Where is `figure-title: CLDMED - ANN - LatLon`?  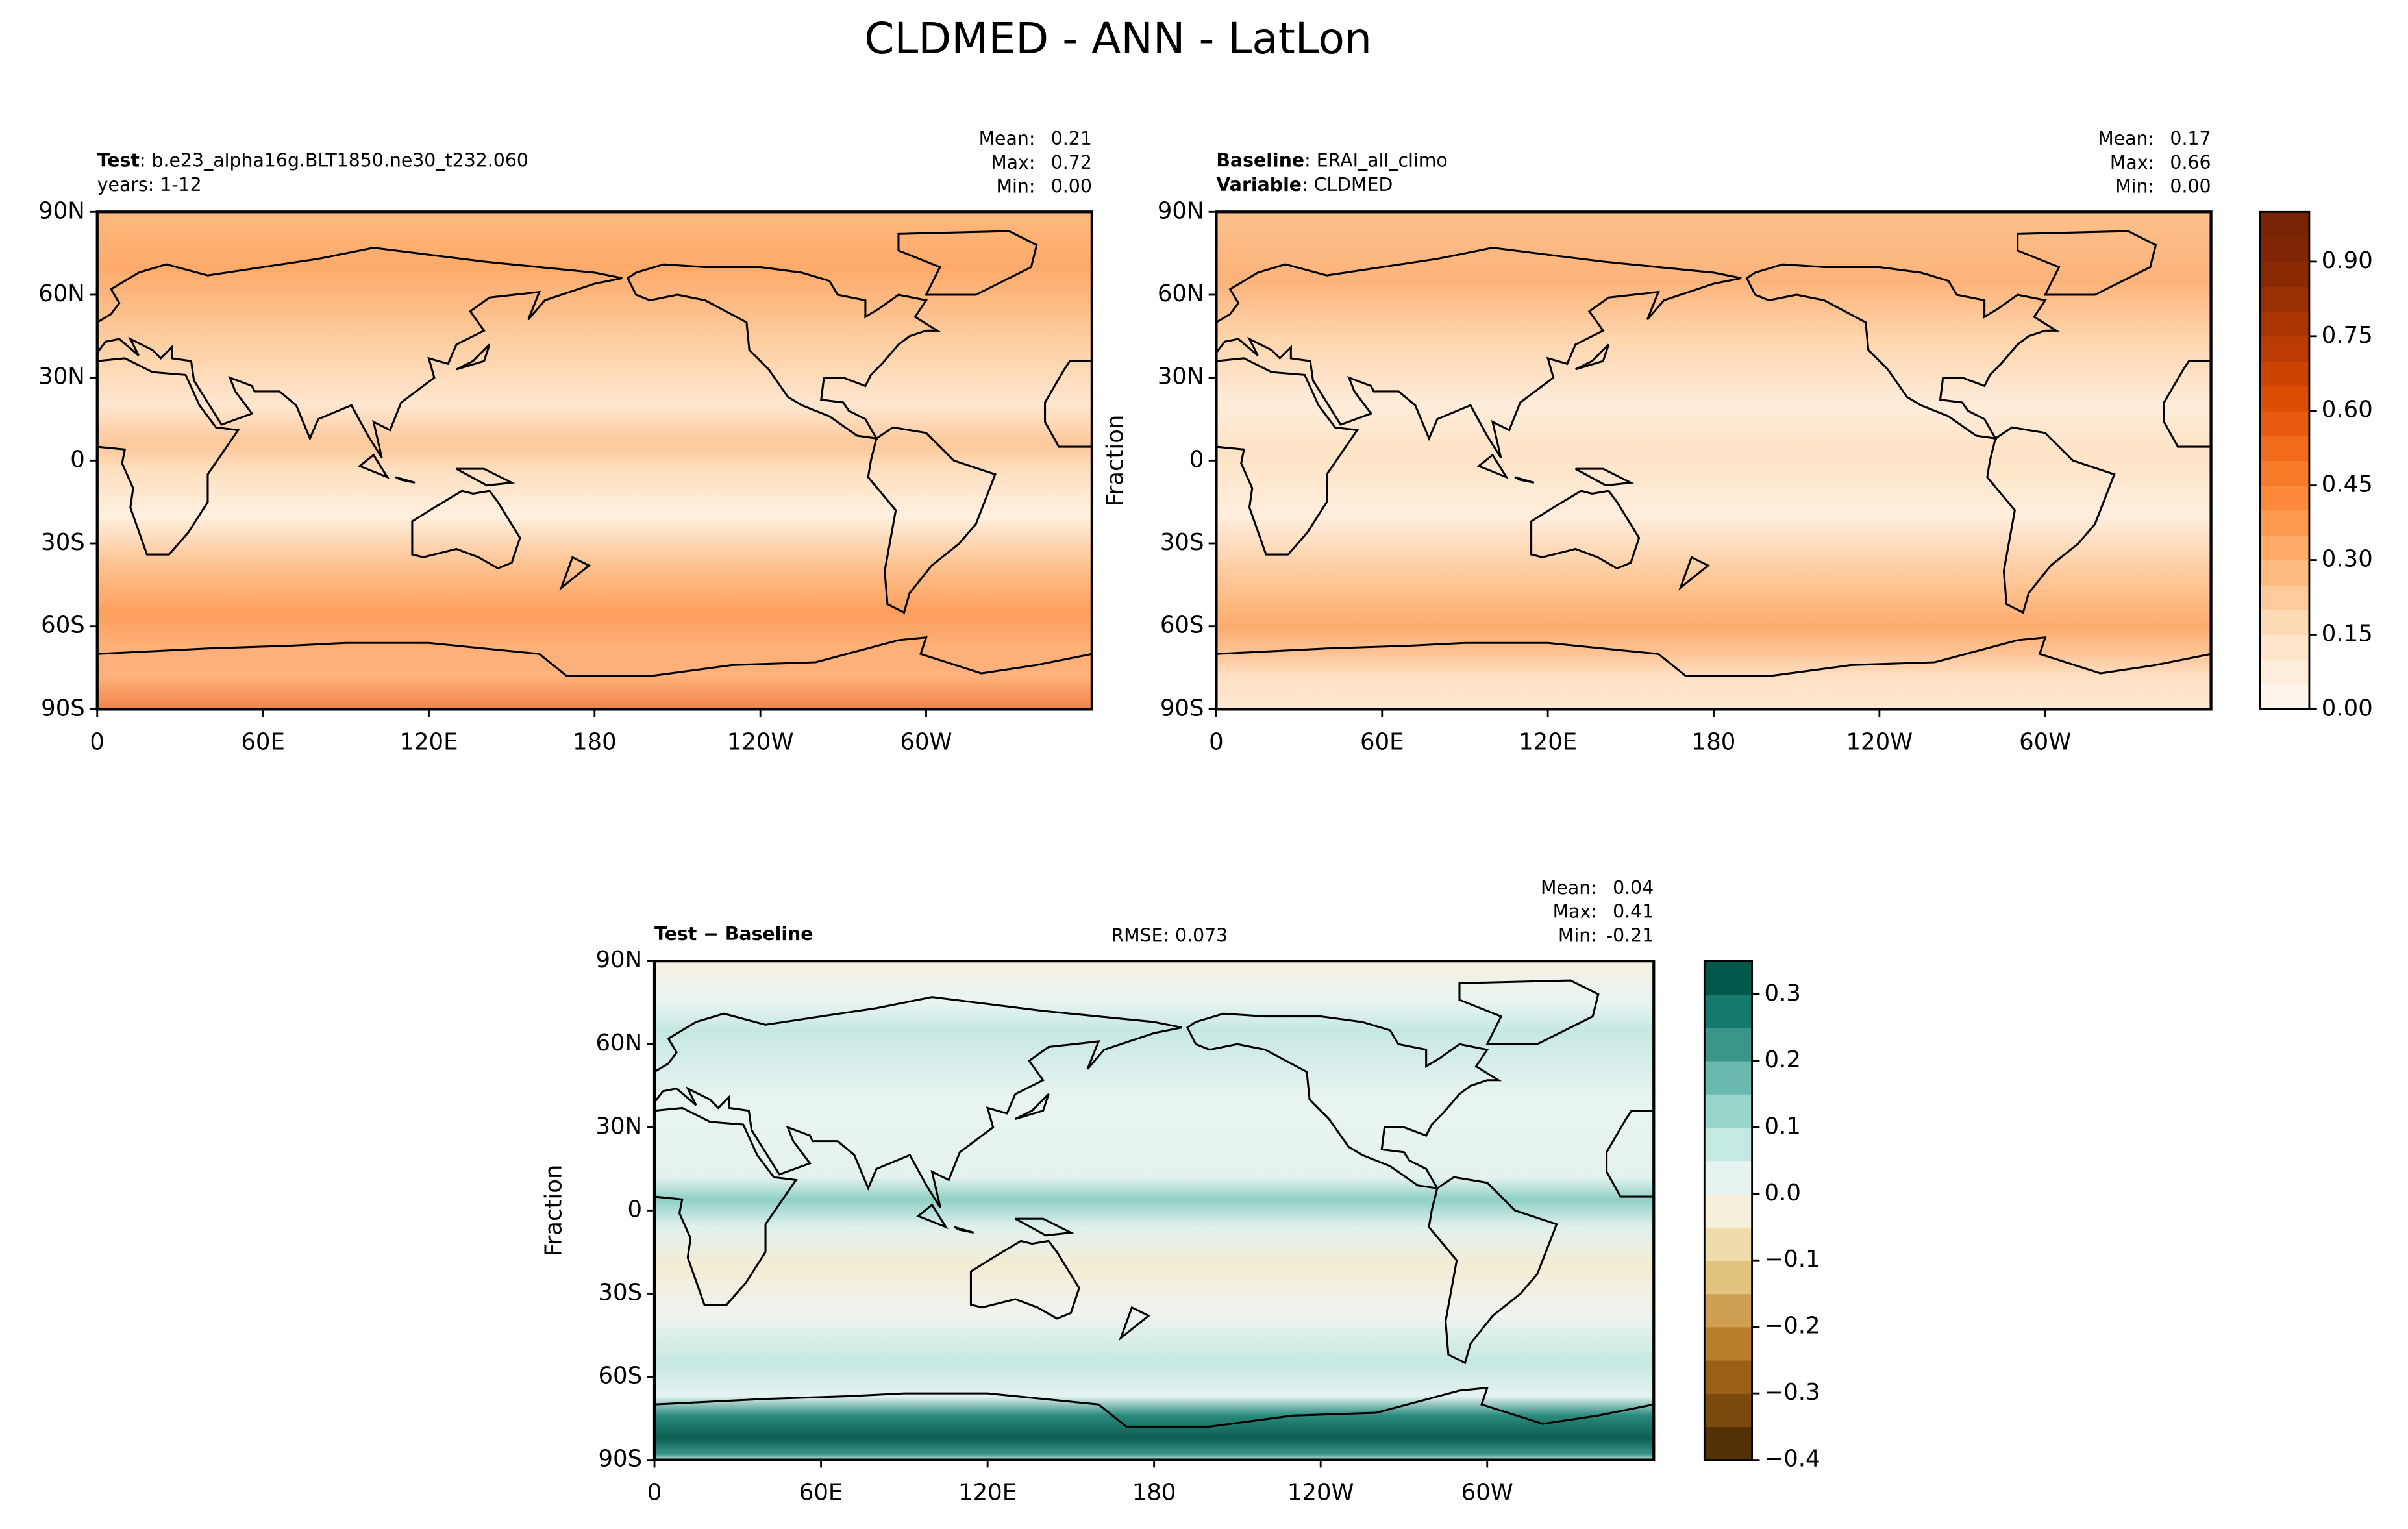 figure-title: CLDMED - ANN - LatLon is located at coordinates (1118, 39).